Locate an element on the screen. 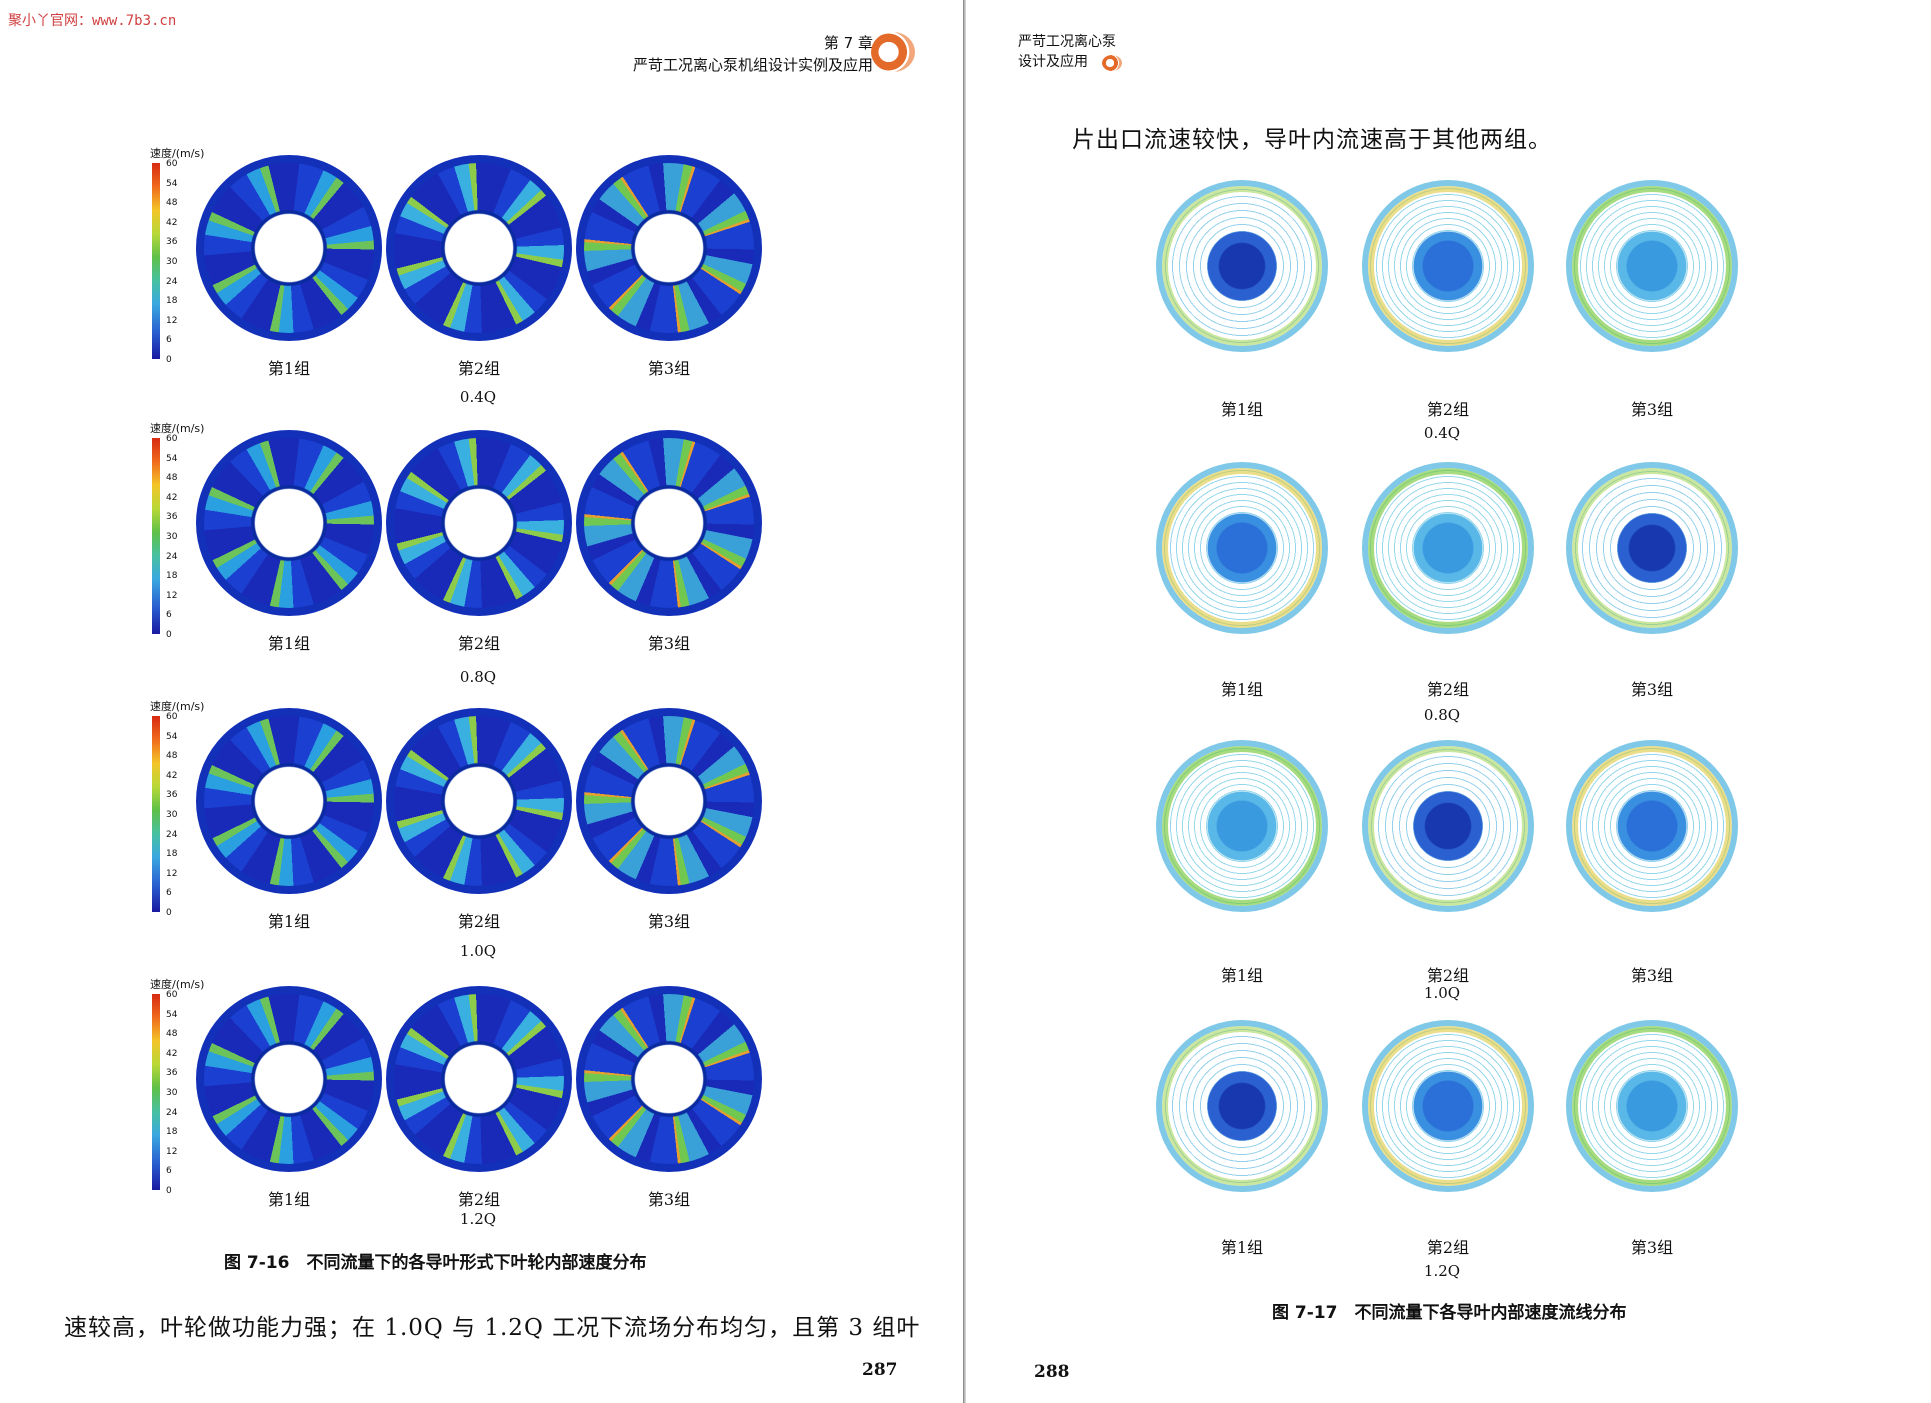 The image size is (1931, 1403). flow-rate-label: 0.8Q is located at coordinates (478, 677).